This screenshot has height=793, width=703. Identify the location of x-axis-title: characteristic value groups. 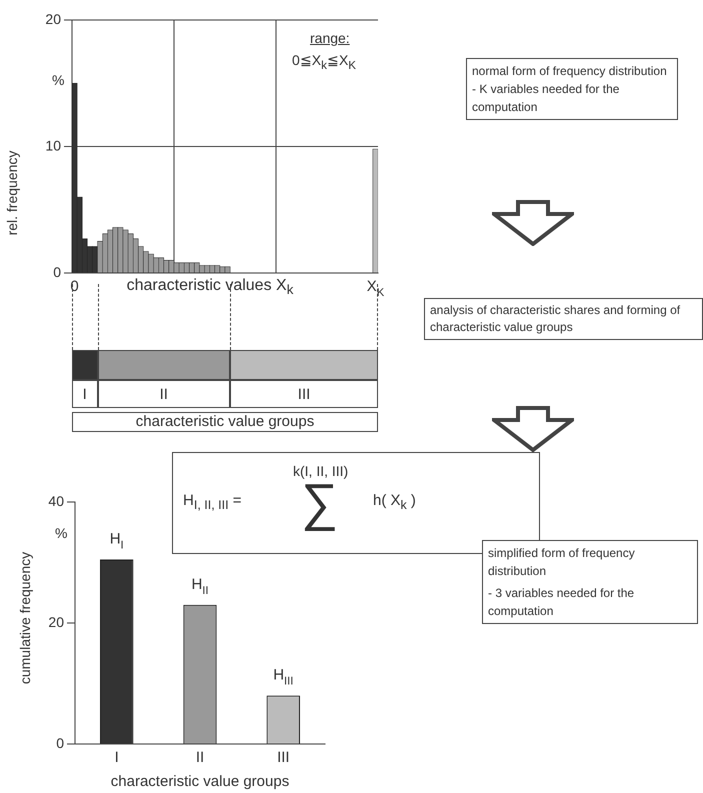
(200, 781).